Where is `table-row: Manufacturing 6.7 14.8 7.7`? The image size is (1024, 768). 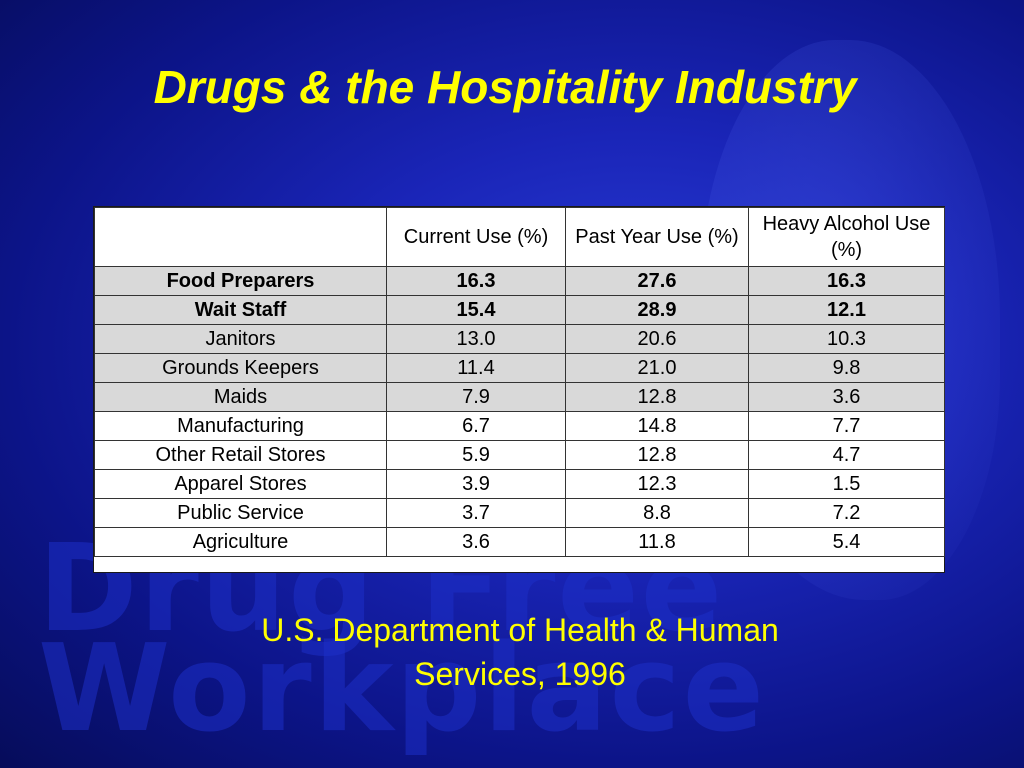
table-row: Manufacturing 6.7 14.8 7.7 is located at coordinates (519, 426).